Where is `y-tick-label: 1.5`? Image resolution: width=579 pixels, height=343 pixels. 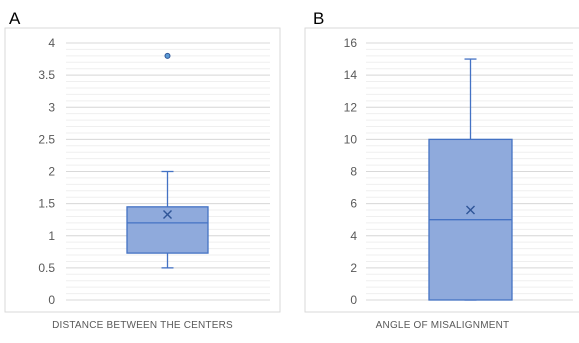
y-tick-label: 1.5 is located at coordinates (46, 204).